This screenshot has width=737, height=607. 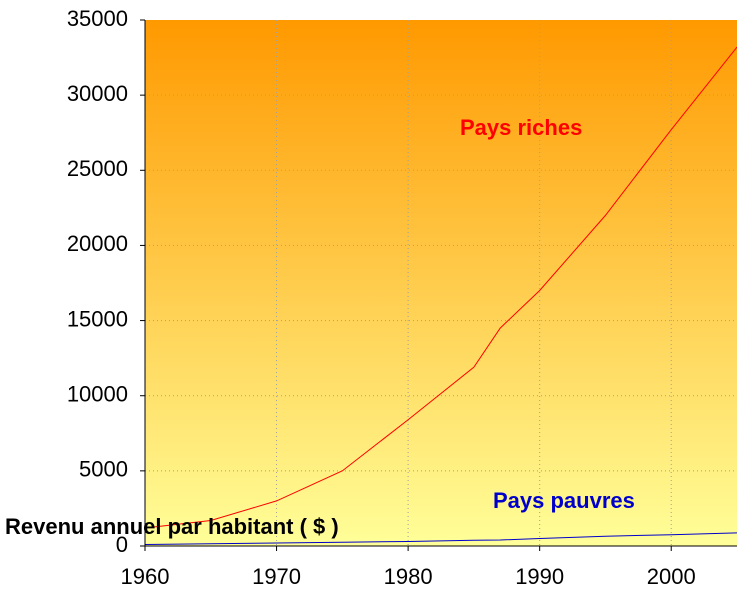 I want to click on y-tick-label: 5000, so click(x=103, y=469).